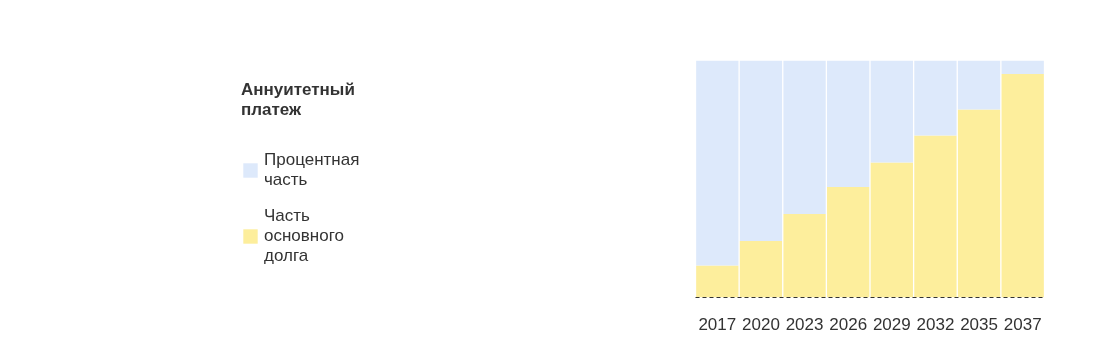 This screenshot has height=357, width=1104. Describe the element at coordinates (848, 324) in the screenshot. I see `x-tick-label: 2026` at that location.